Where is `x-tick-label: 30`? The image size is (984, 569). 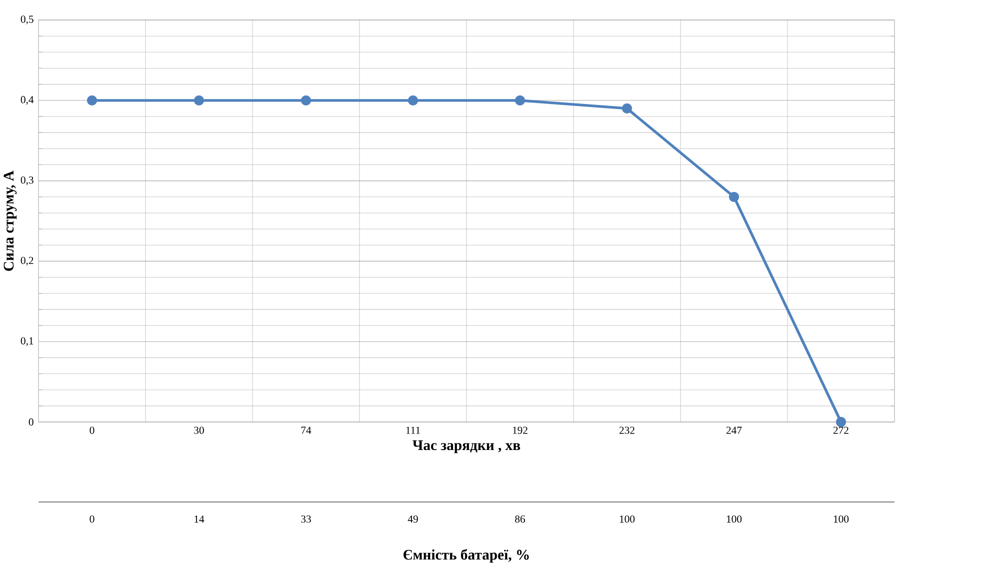
x-tick-label: 30 is located at coordinates (199, 430).